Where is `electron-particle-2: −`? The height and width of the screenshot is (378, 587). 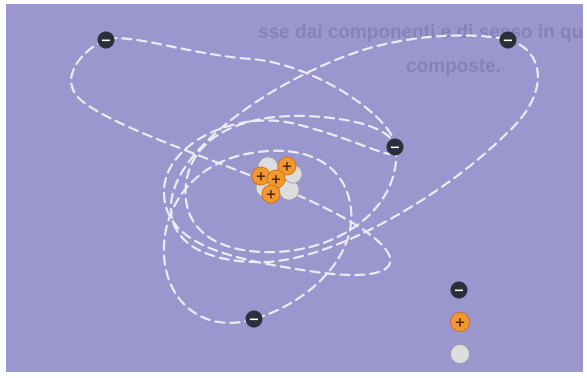
electron-particle-2: − is located at coordinates (508, 40).